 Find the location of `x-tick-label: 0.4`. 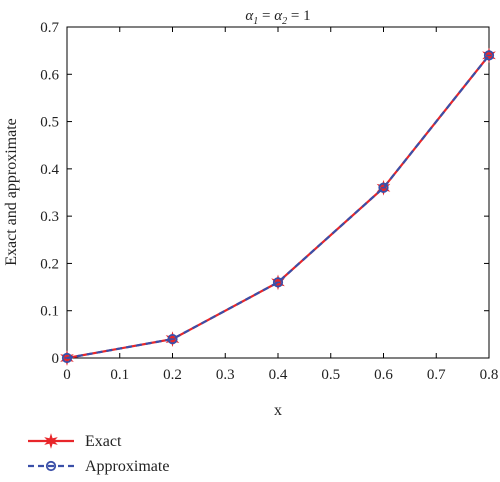

x-tick-label: 0.4 is located at coordinates (278, 375).